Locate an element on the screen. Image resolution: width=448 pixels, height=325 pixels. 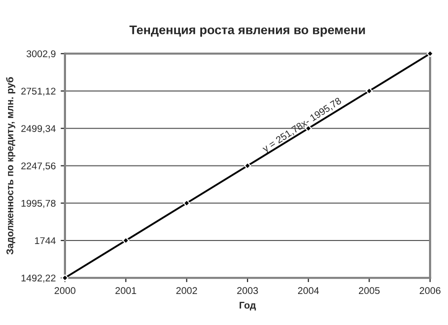
x-tick-label: 2005 is located at coordinates (369, 290).